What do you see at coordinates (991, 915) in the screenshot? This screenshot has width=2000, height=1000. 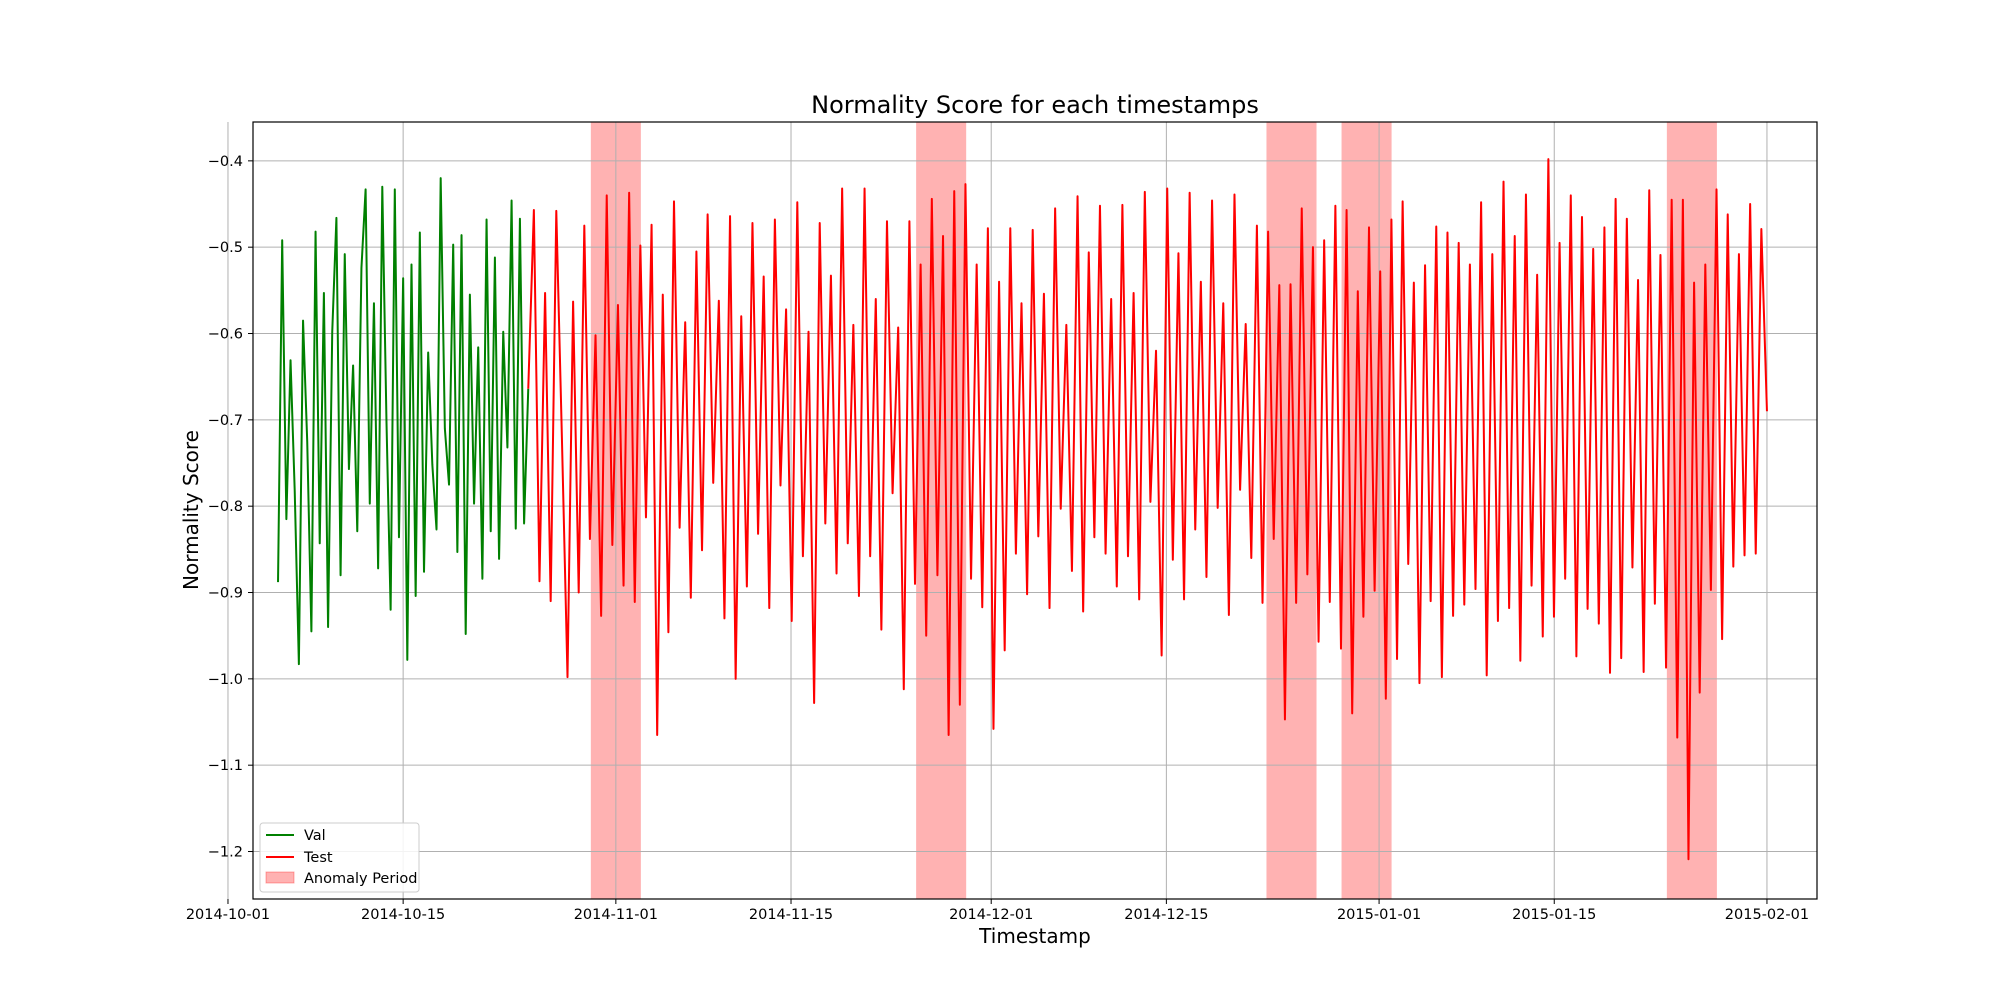 I see `x-tick-label-4: 2014-12-01` at bounding box center [991, 915].